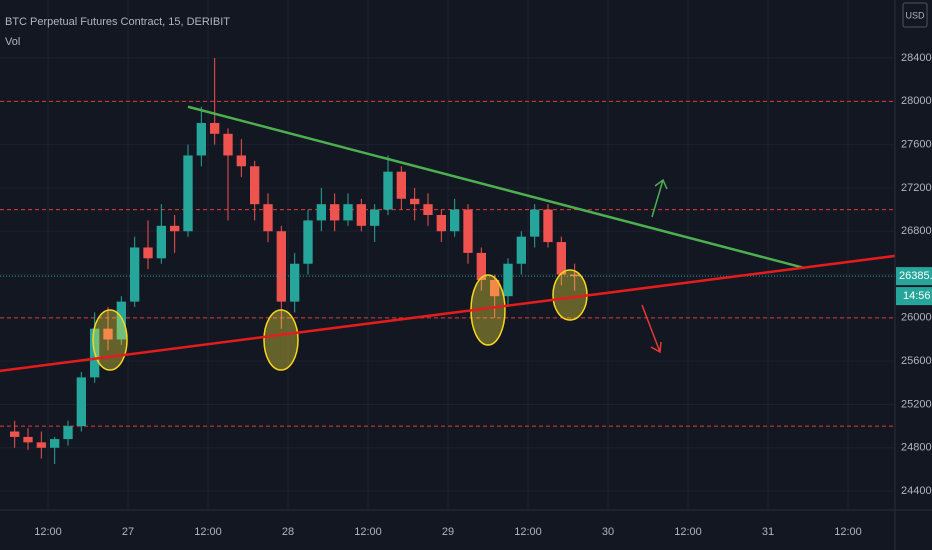 The height and width of the screenshot is (550, 932). What do you see at coordinates (659, 198) in the screenshot?
I see `up-arrow` at bounding box center [659, 198].